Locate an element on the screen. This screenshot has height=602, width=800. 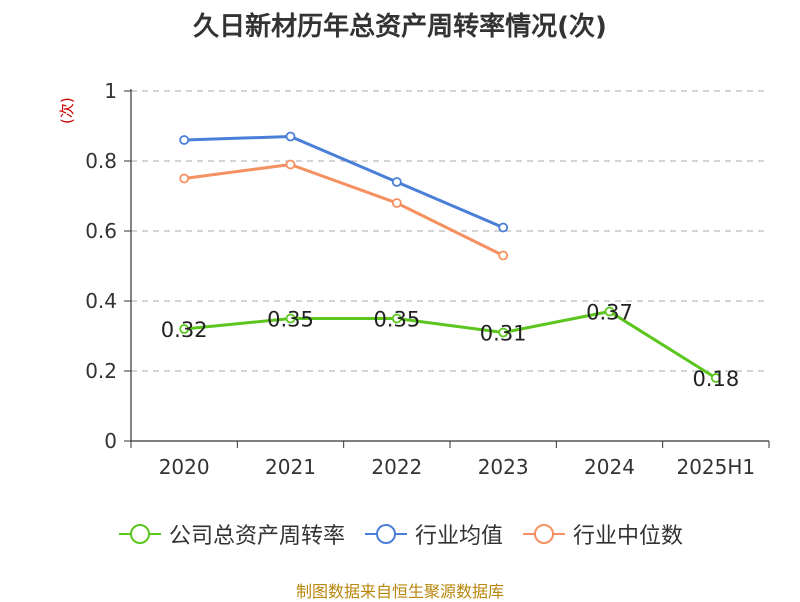
data-label: 0.32 is located at coordinates (184, 330).